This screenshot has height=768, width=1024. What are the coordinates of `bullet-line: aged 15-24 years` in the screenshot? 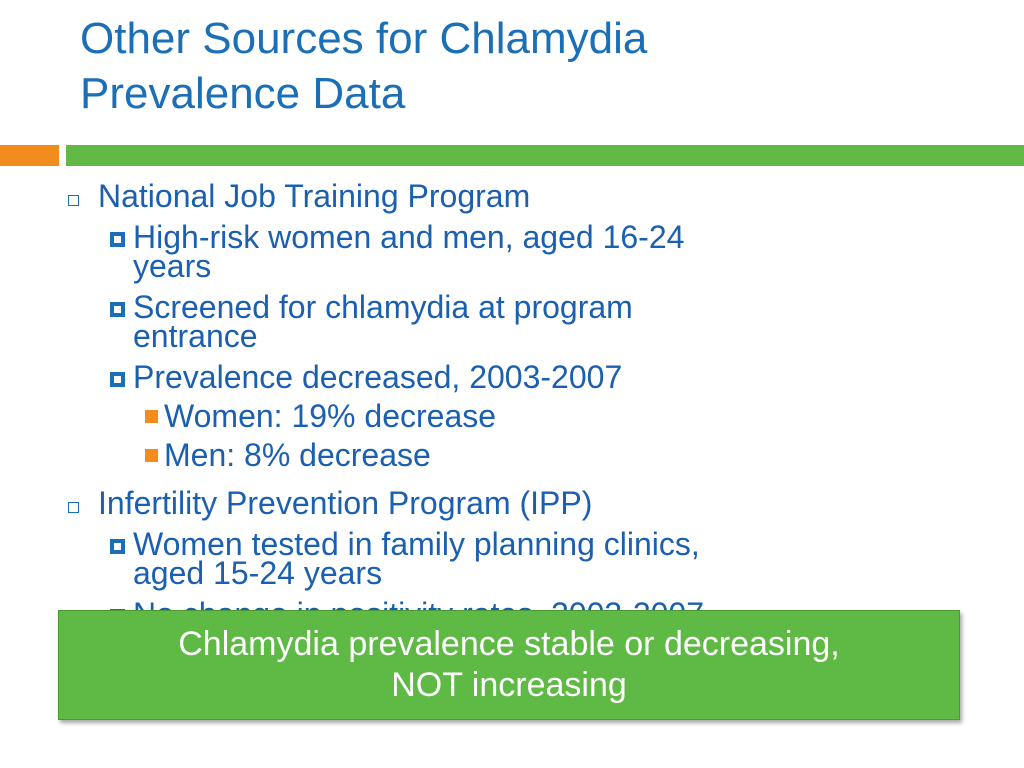 It's located at (258, 572).